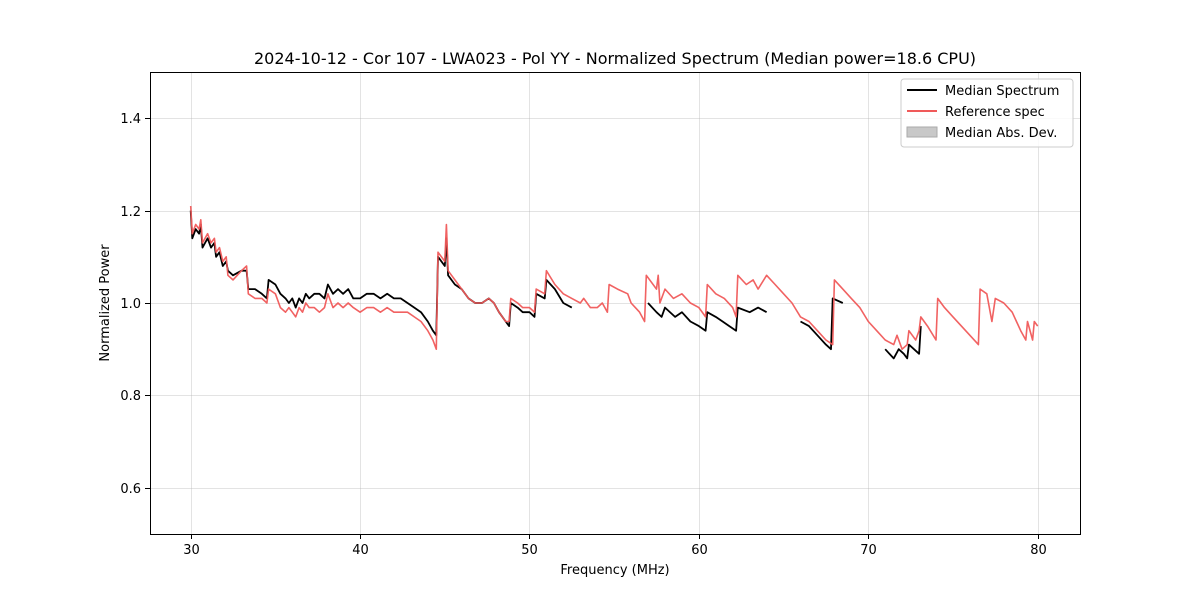  Describe the element at coordinates (614, 570) in the screenshot. I see `x-axis-label: Frequency (MHz)` at that location.